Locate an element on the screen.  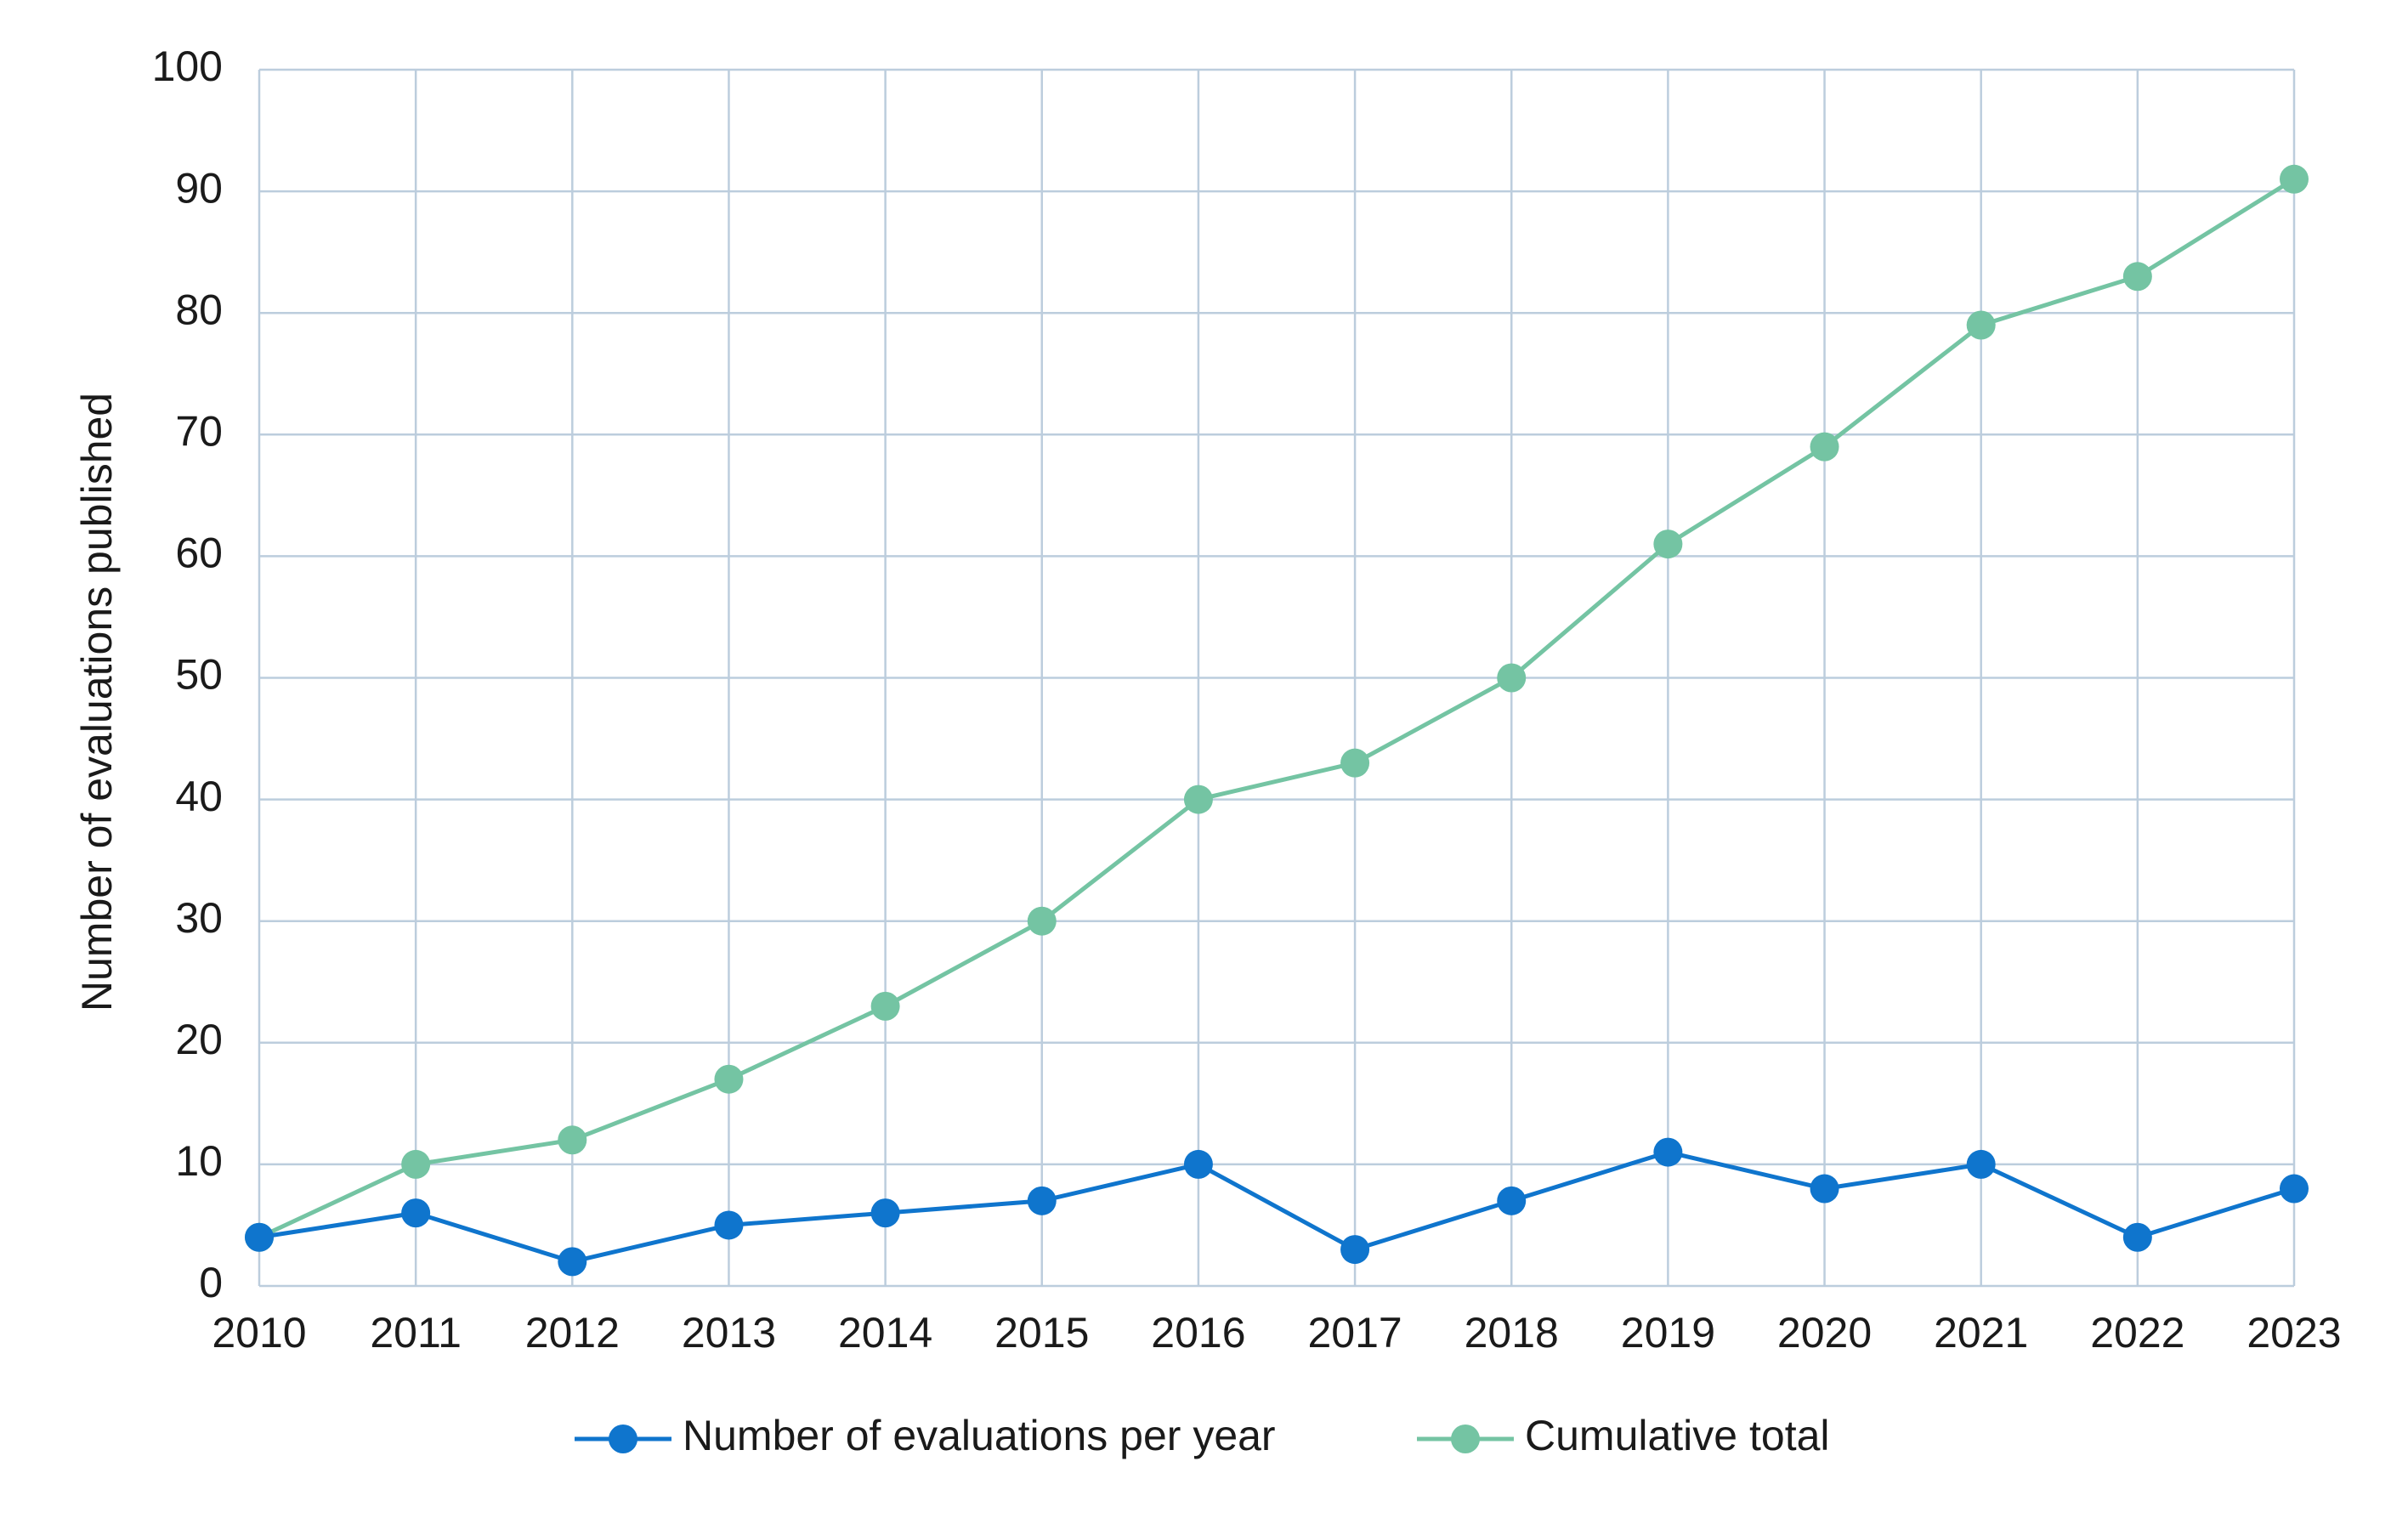
y-tick-label: 0 is located at coordinates (211, 1282).